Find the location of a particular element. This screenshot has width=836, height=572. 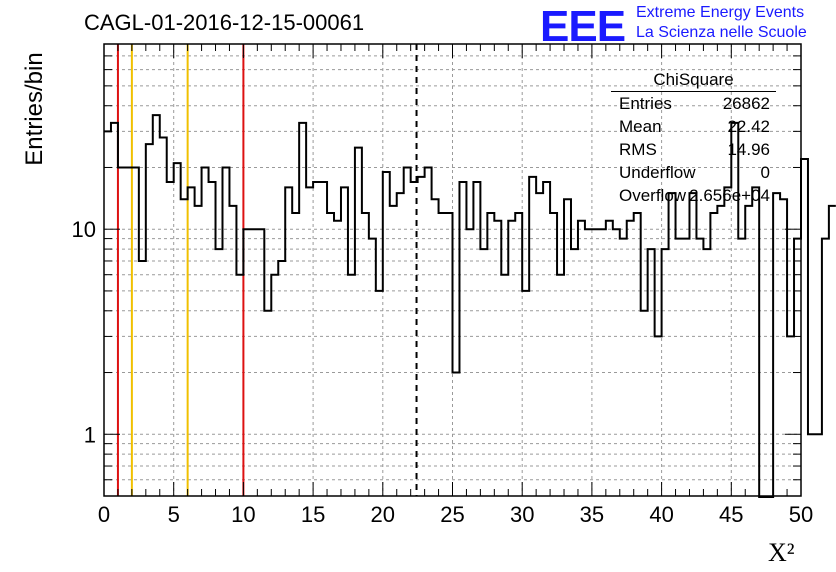

x-tick-label: 20 is located at coordinates (383, 514).